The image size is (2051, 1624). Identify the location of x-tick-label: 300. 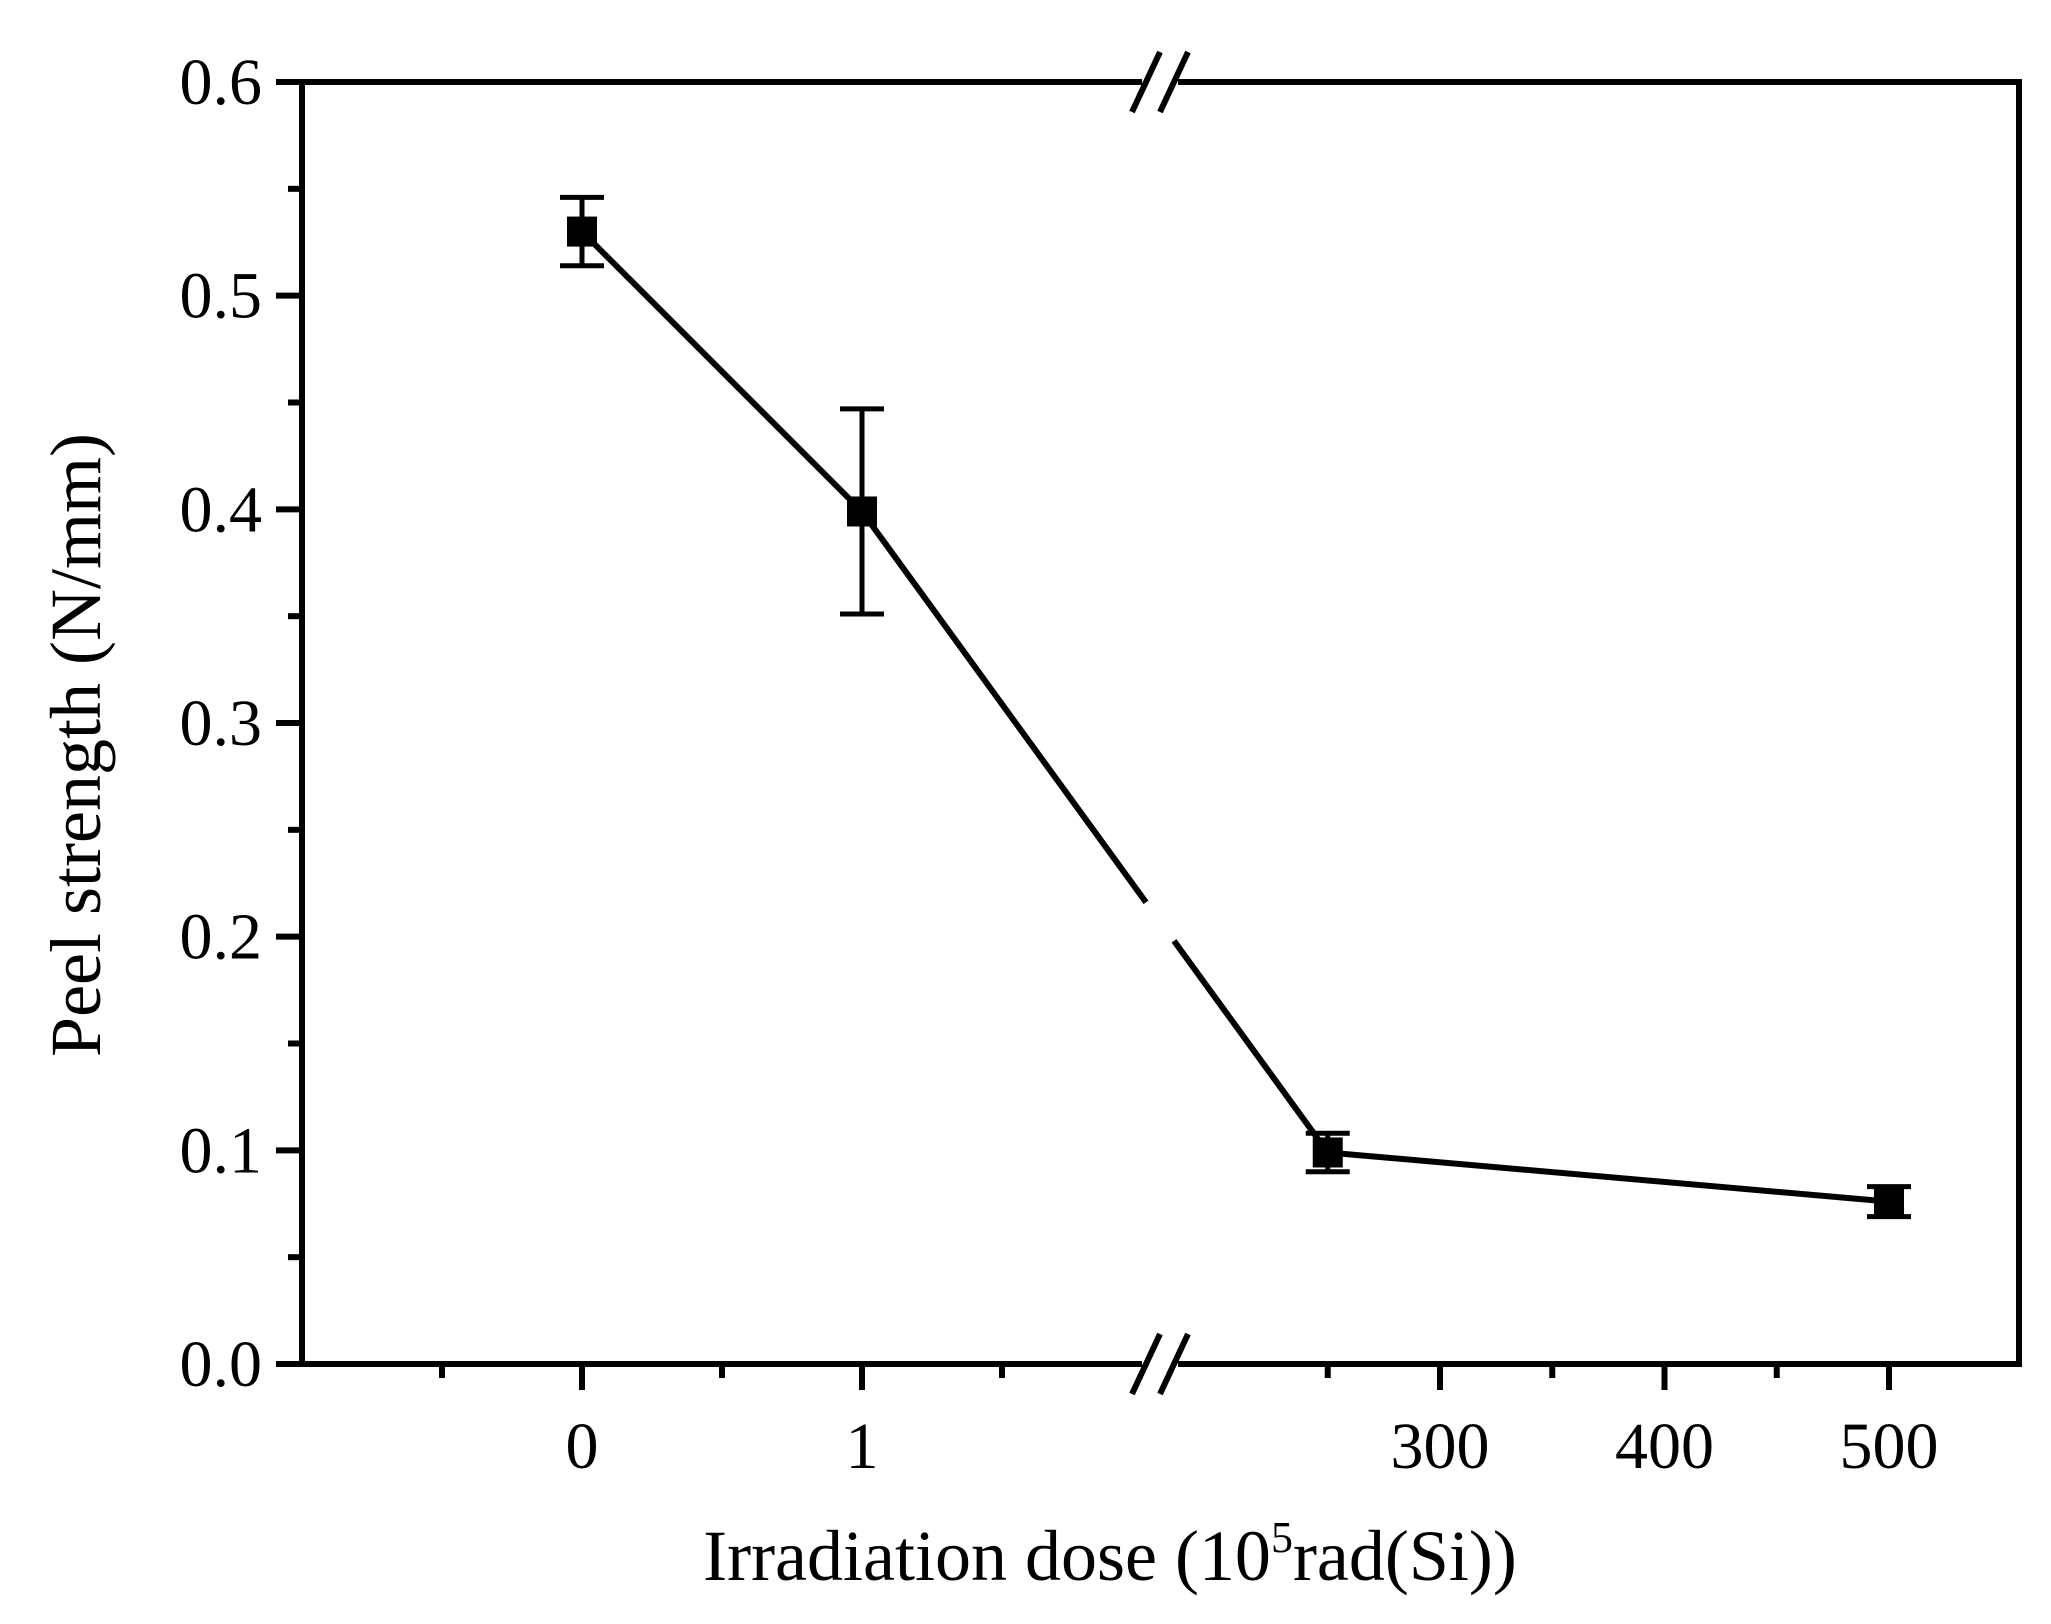
(1440, 1446).